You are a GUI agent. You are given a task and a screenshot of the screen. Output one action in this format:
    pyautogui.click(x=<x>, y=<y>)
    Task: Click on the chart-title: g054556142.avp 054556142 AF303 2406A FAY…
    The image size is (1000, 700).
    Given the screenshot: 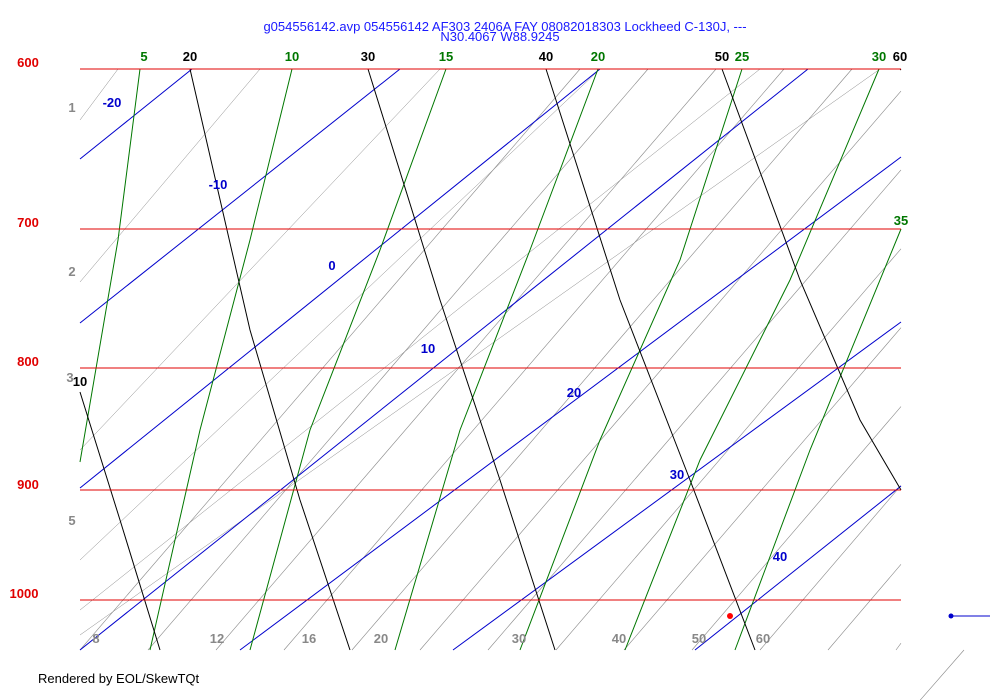 What is the action you would take?
    pyautogui.click(x=504, y=26)
    